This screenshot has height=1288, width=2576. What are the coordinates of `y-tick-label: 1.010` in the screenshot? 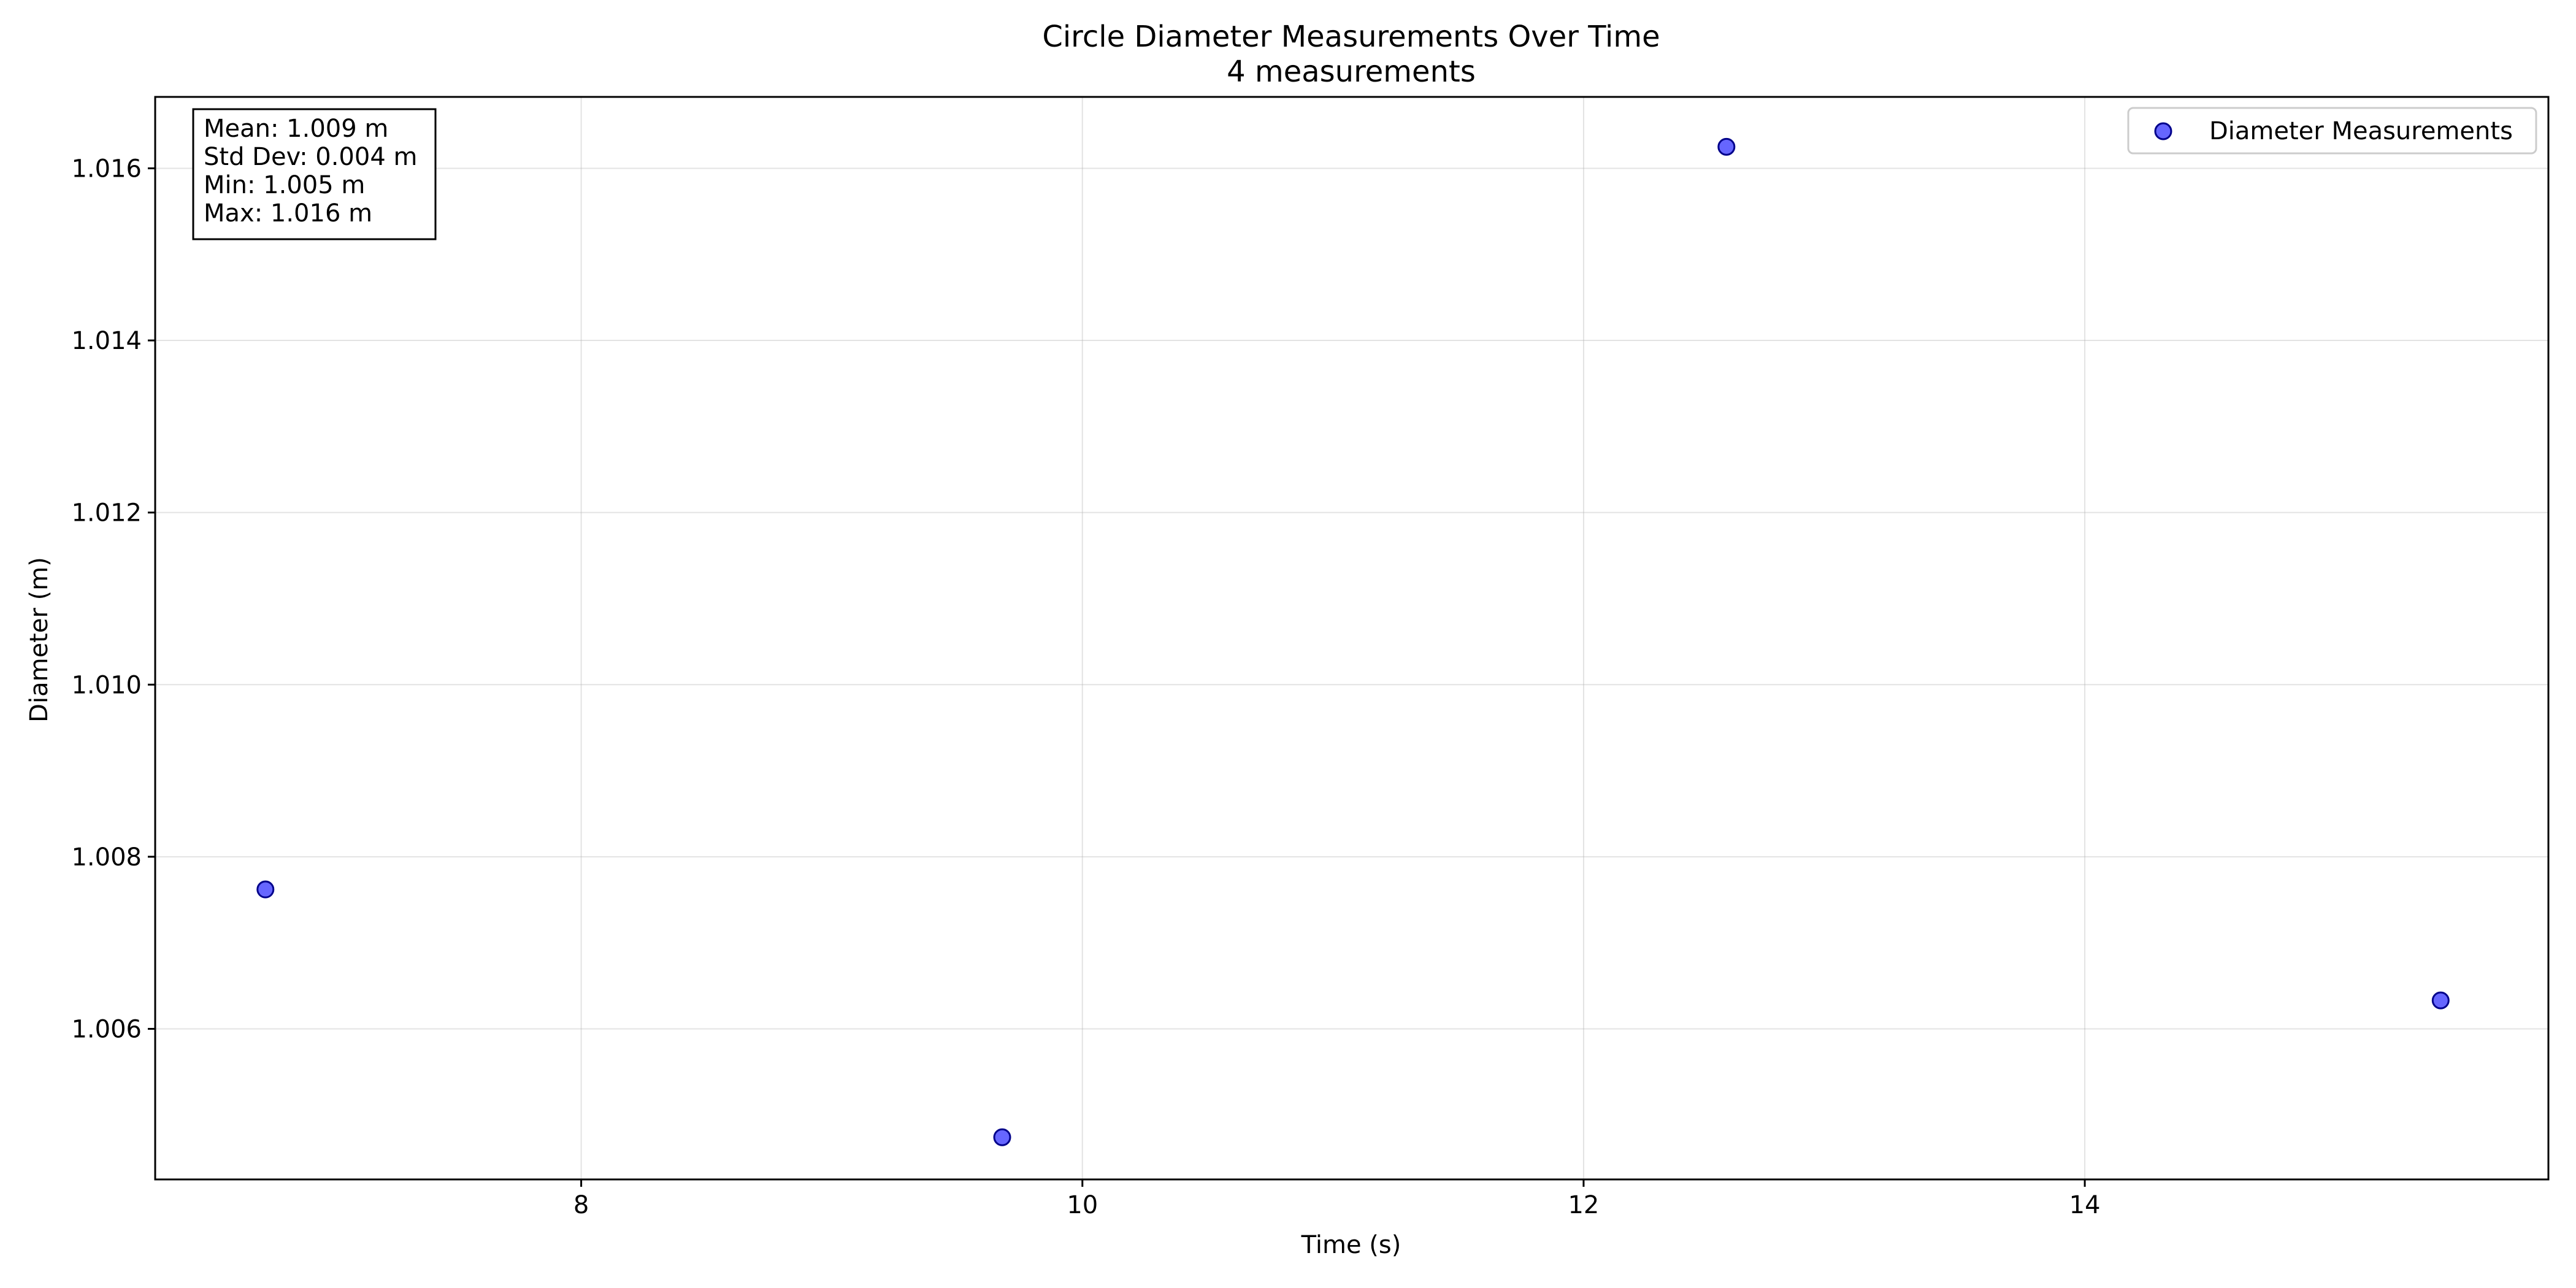 It's located at (106, 685).